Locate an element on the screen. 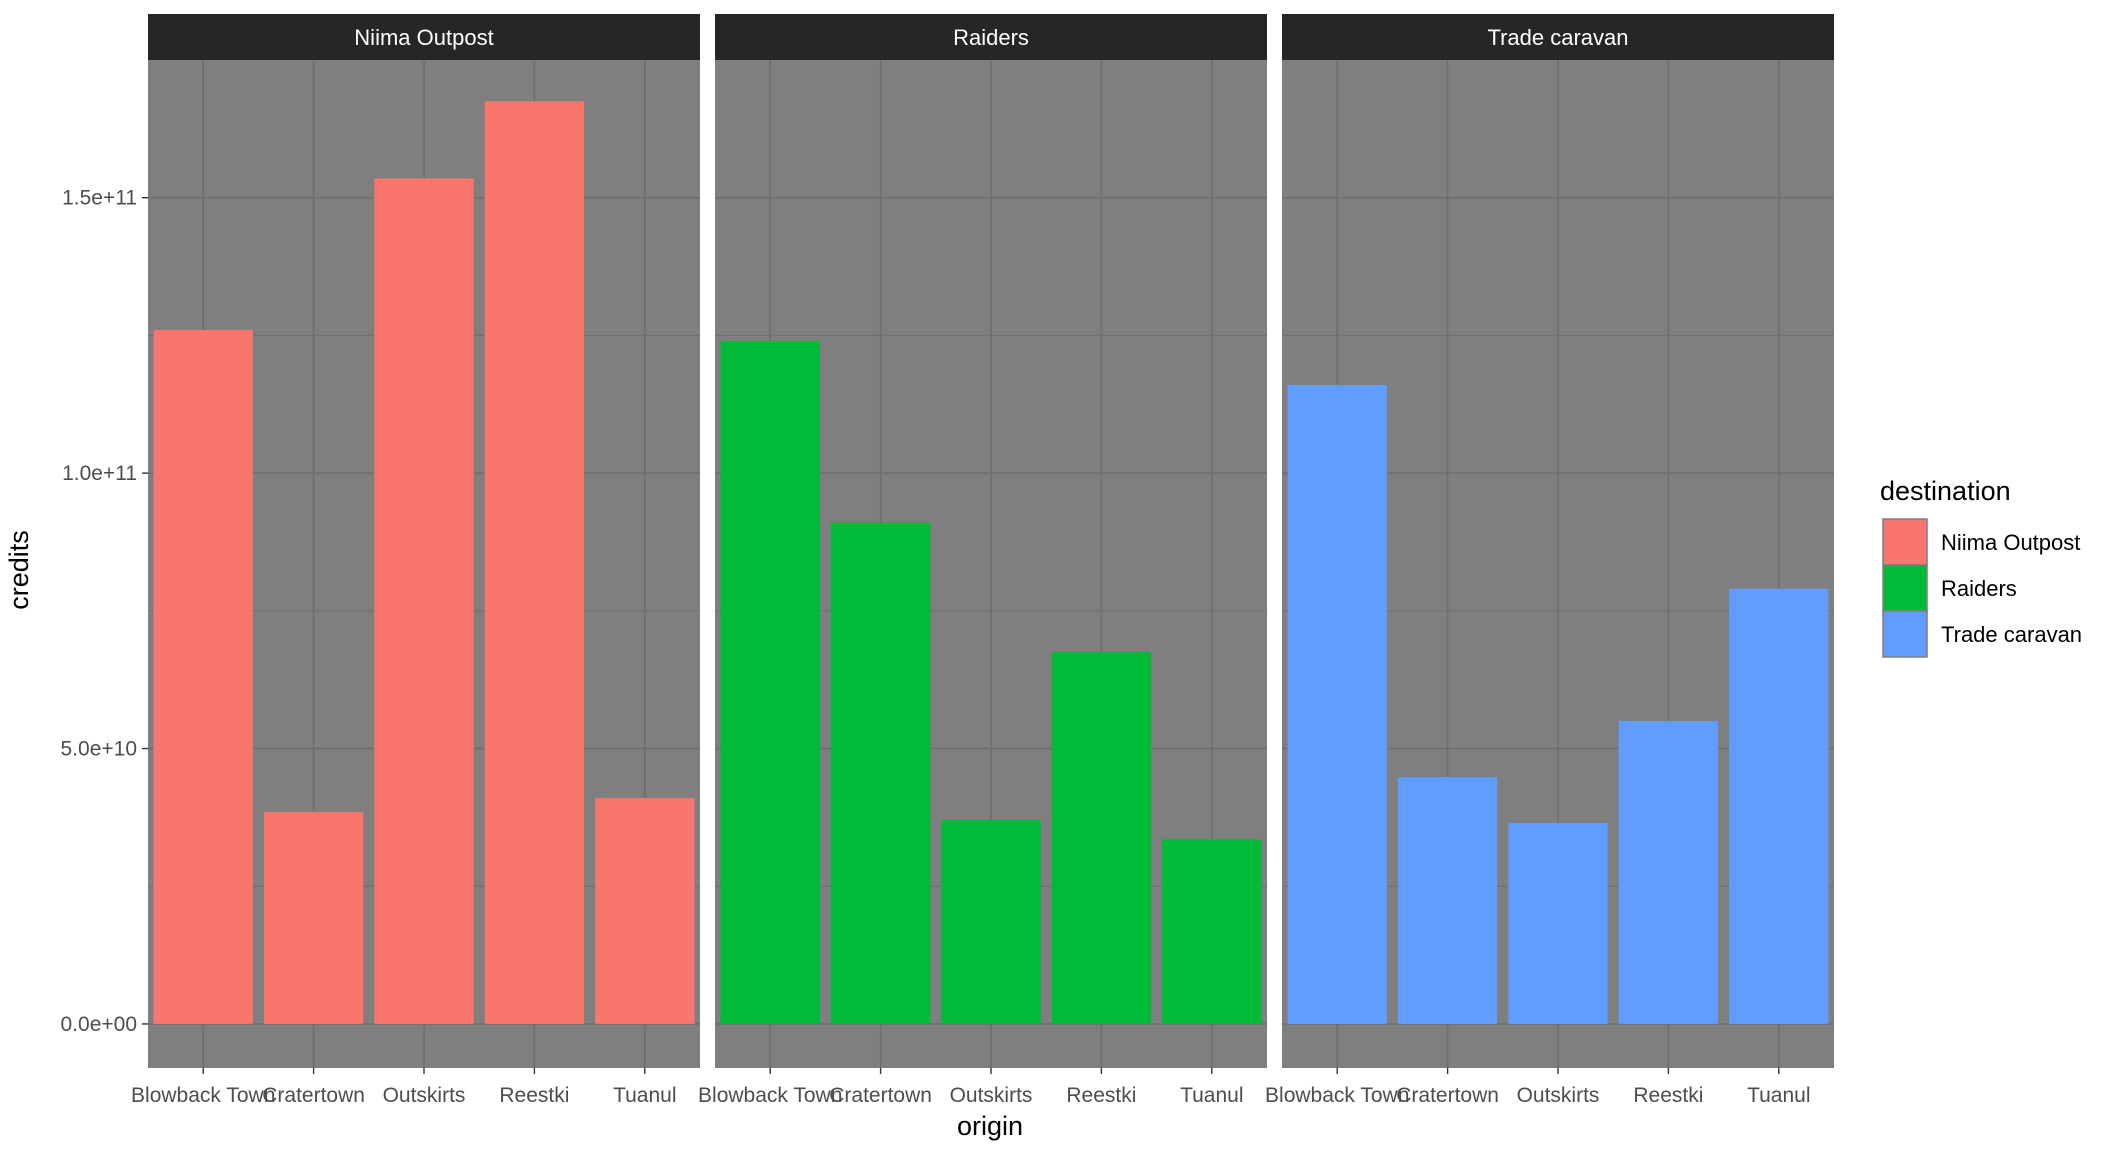  legend-label: Trade caravan is located at coordinates (2011, 634).